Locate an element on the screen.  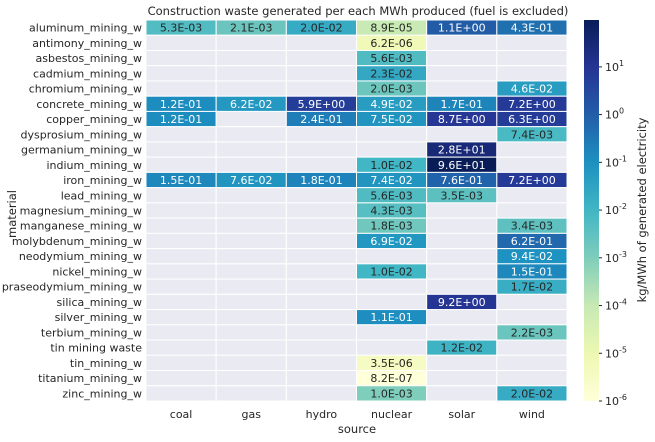
x-axis-label: source is located at coordinates (357, 429).